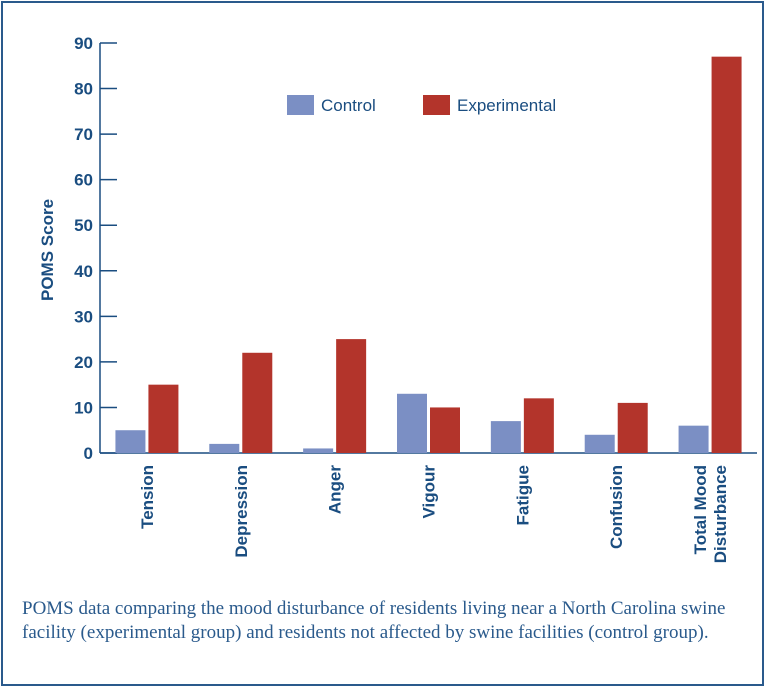 This screenshot has width=765, height=687. I want to click on x-tick-label: Tension, so click(147, 497).